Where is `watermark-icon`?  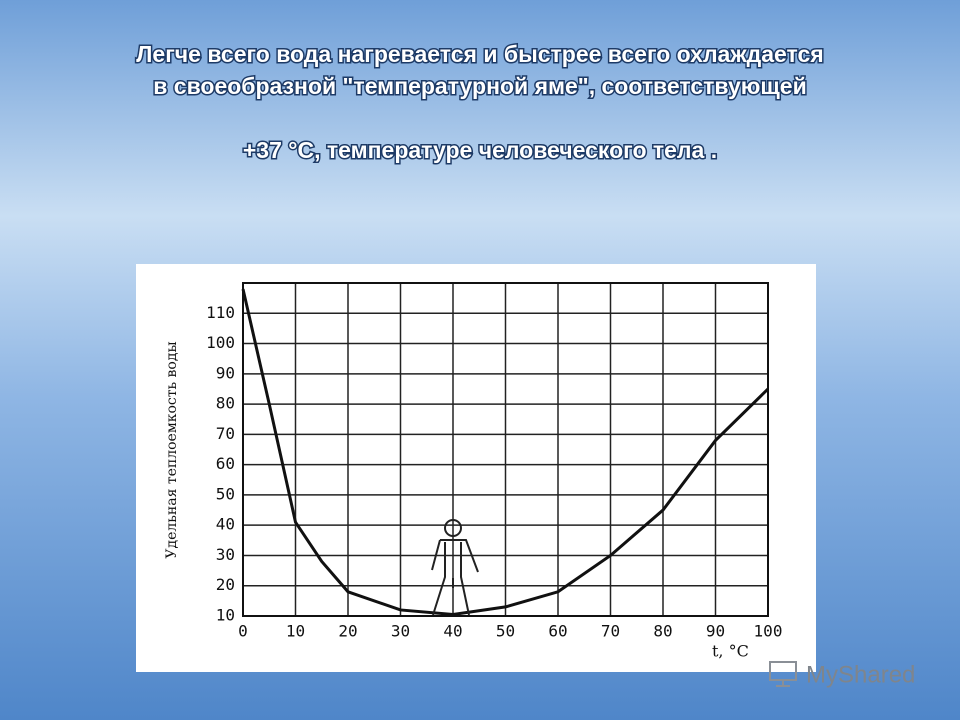 watermark-icon is located at coordinates (783, 674).